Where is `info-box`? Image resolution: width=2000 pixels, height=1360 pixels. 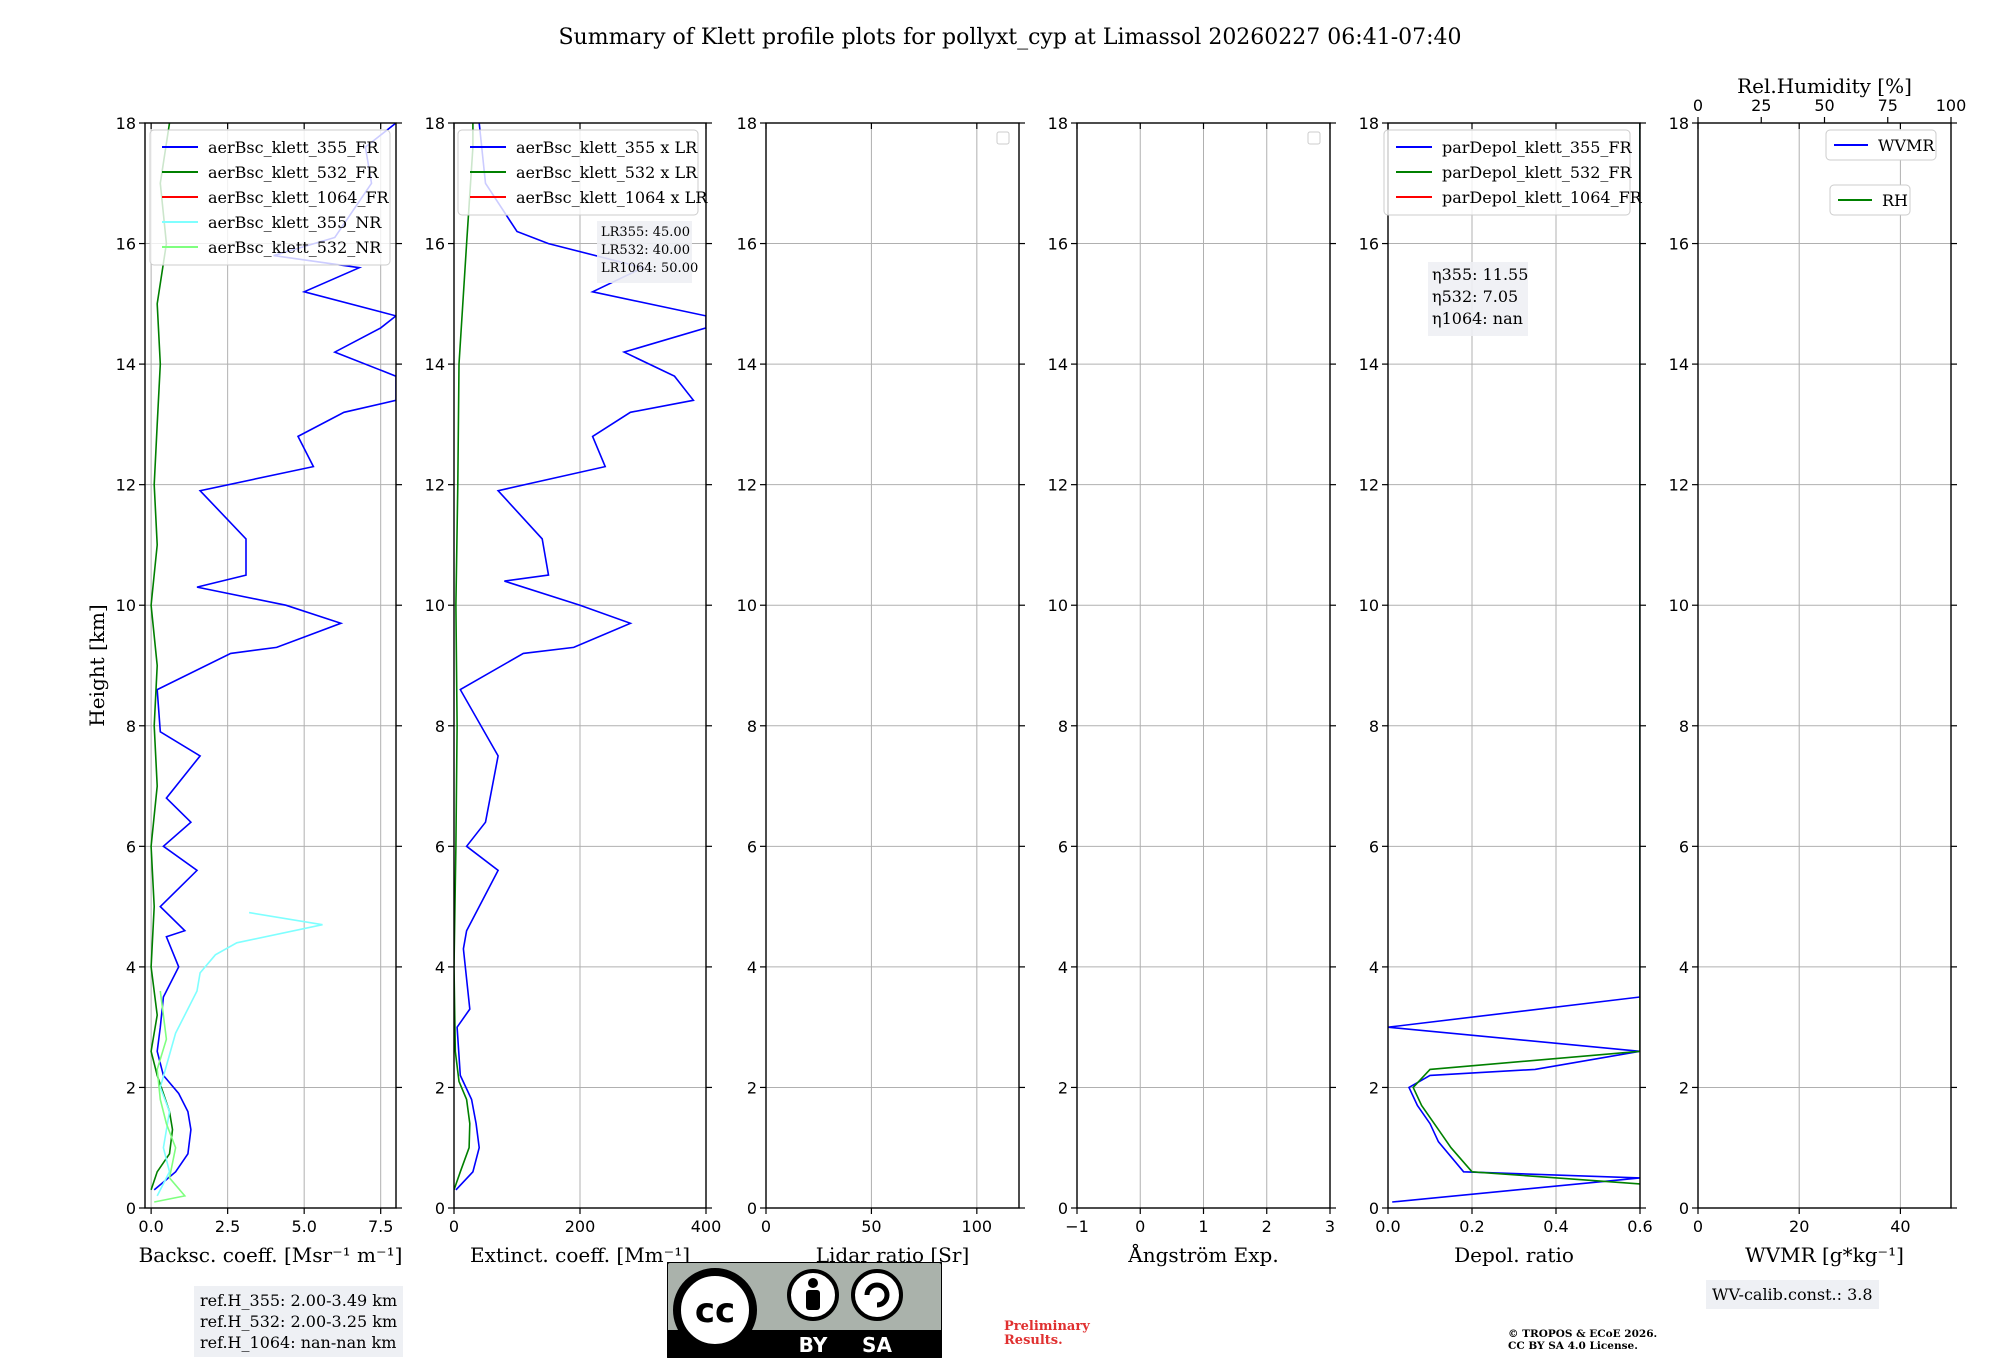
info-box is located at coordinates (644, 252).